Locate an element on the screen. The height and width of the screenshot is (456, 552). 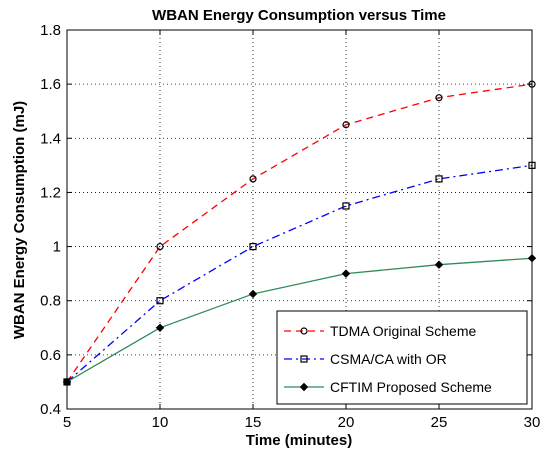
y-tick-label: 1.4 is located at coordinates (50, 138).